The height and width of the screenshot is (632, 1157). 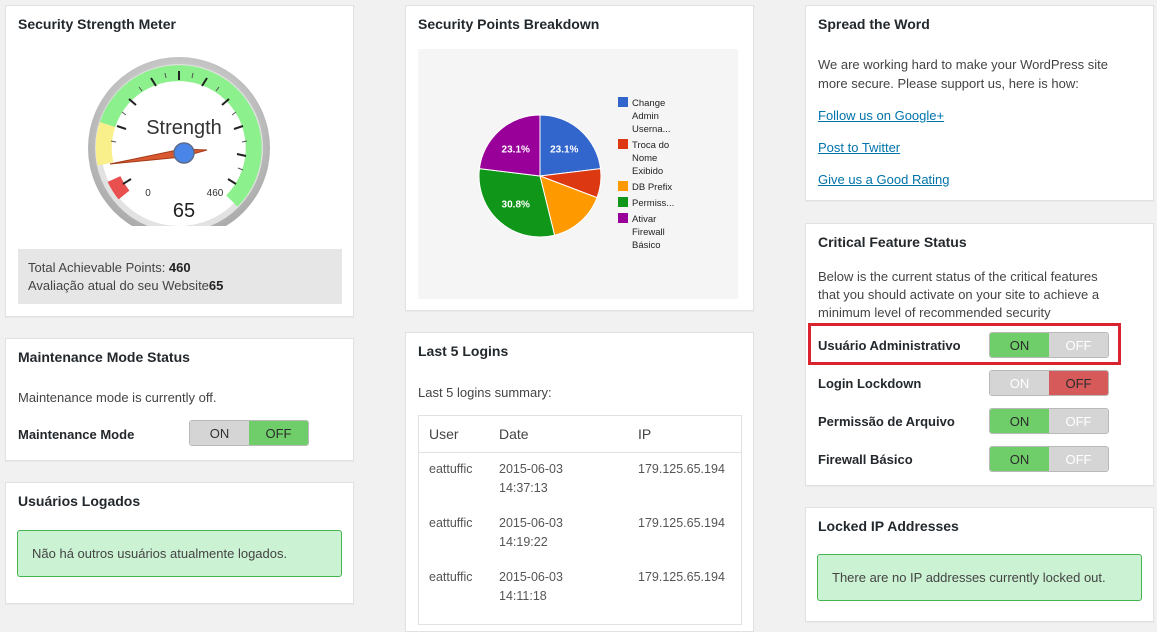 What do you see at coordinates (859, 147) in the screenshot?
I see `twitter-link: Post to Twitter` at bounding box center [859, 147].